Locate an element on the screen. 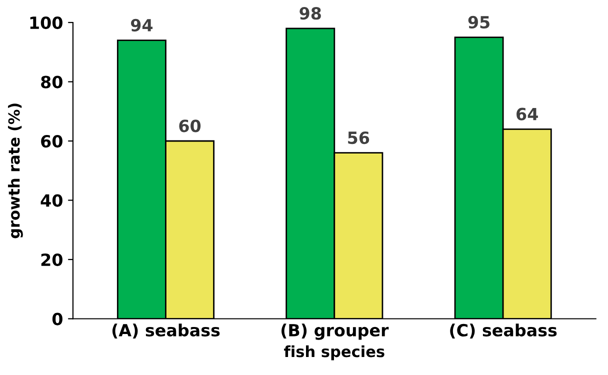  x-axis-title: fish species is located at coordinates (334, 352).